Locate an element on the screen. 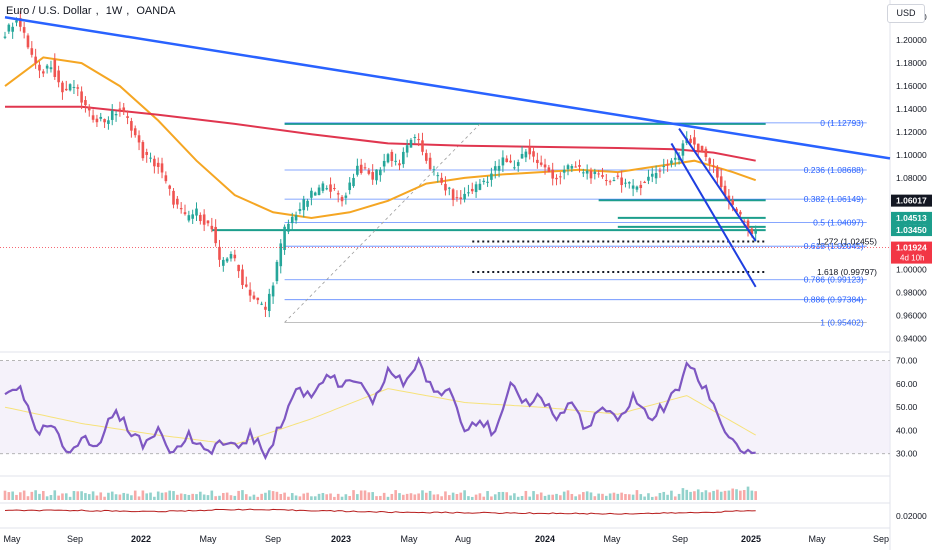  y-tick-label: 1.08000 is located at coordinates (911, 178).